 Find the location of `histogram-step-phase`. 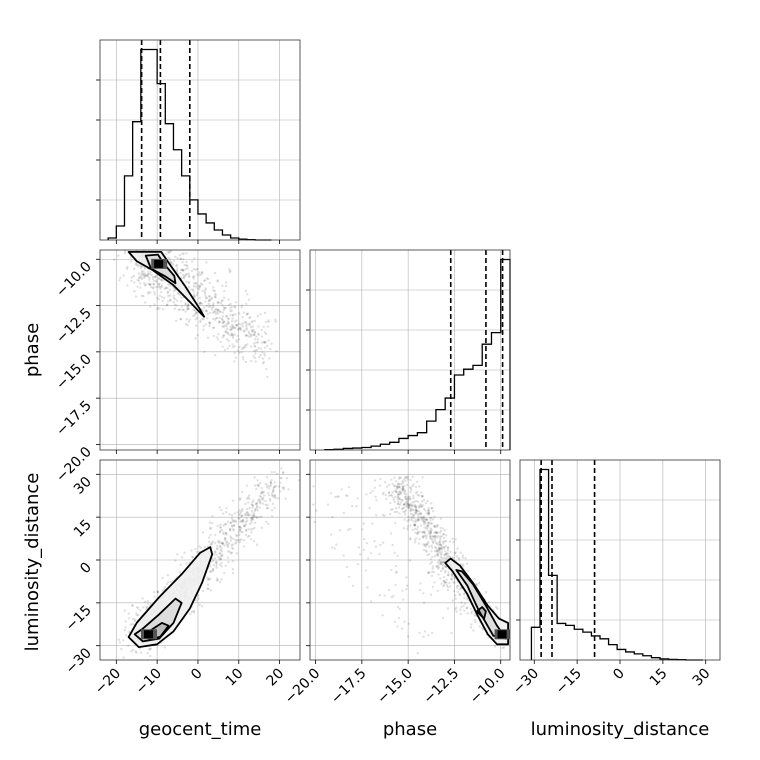

histogram-step-phase is located at coordinates (417, 354).